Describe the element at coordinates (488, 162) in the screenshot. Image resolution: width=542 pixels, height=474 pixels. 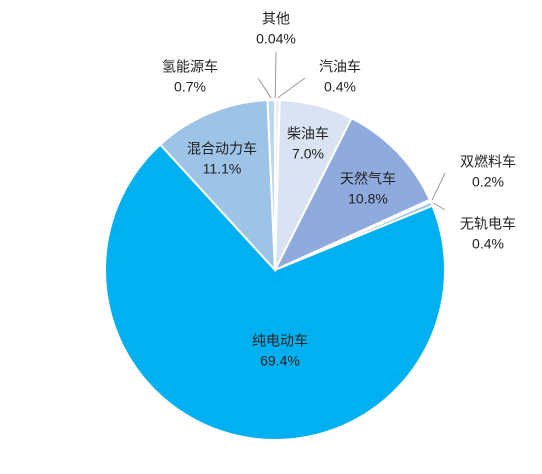
I see `slice-name: 双燃料车` at that location.